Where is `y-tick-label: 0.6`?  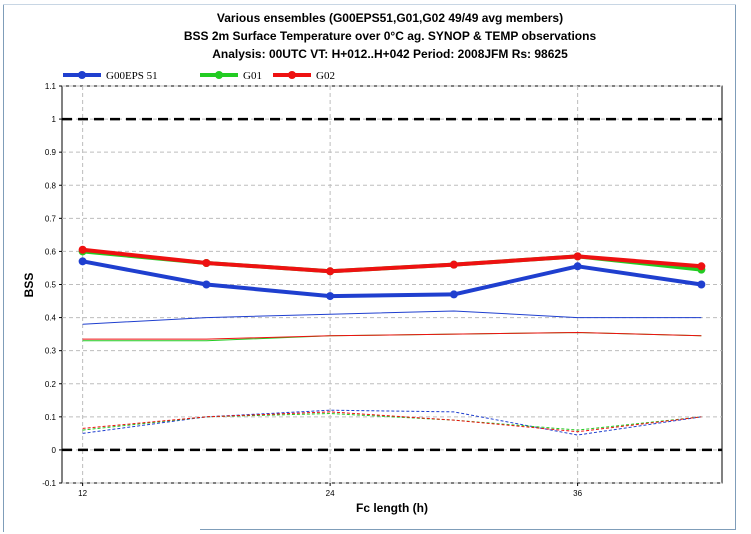
y-tick-label: 0.6 is located at coordinates (51, 251).